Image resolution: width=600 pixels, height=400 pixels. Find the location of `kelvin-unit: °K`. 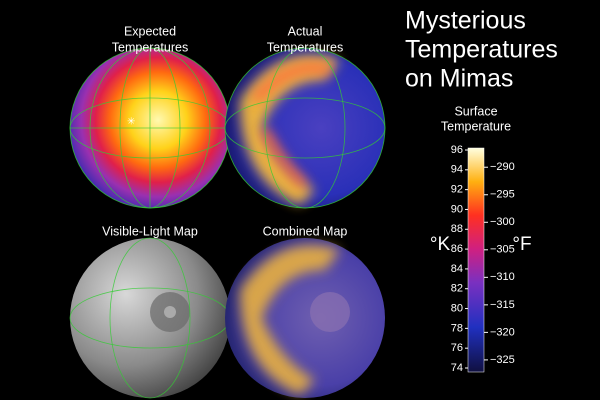

kelvin-unit: °K is located at coordinates (440, 244).